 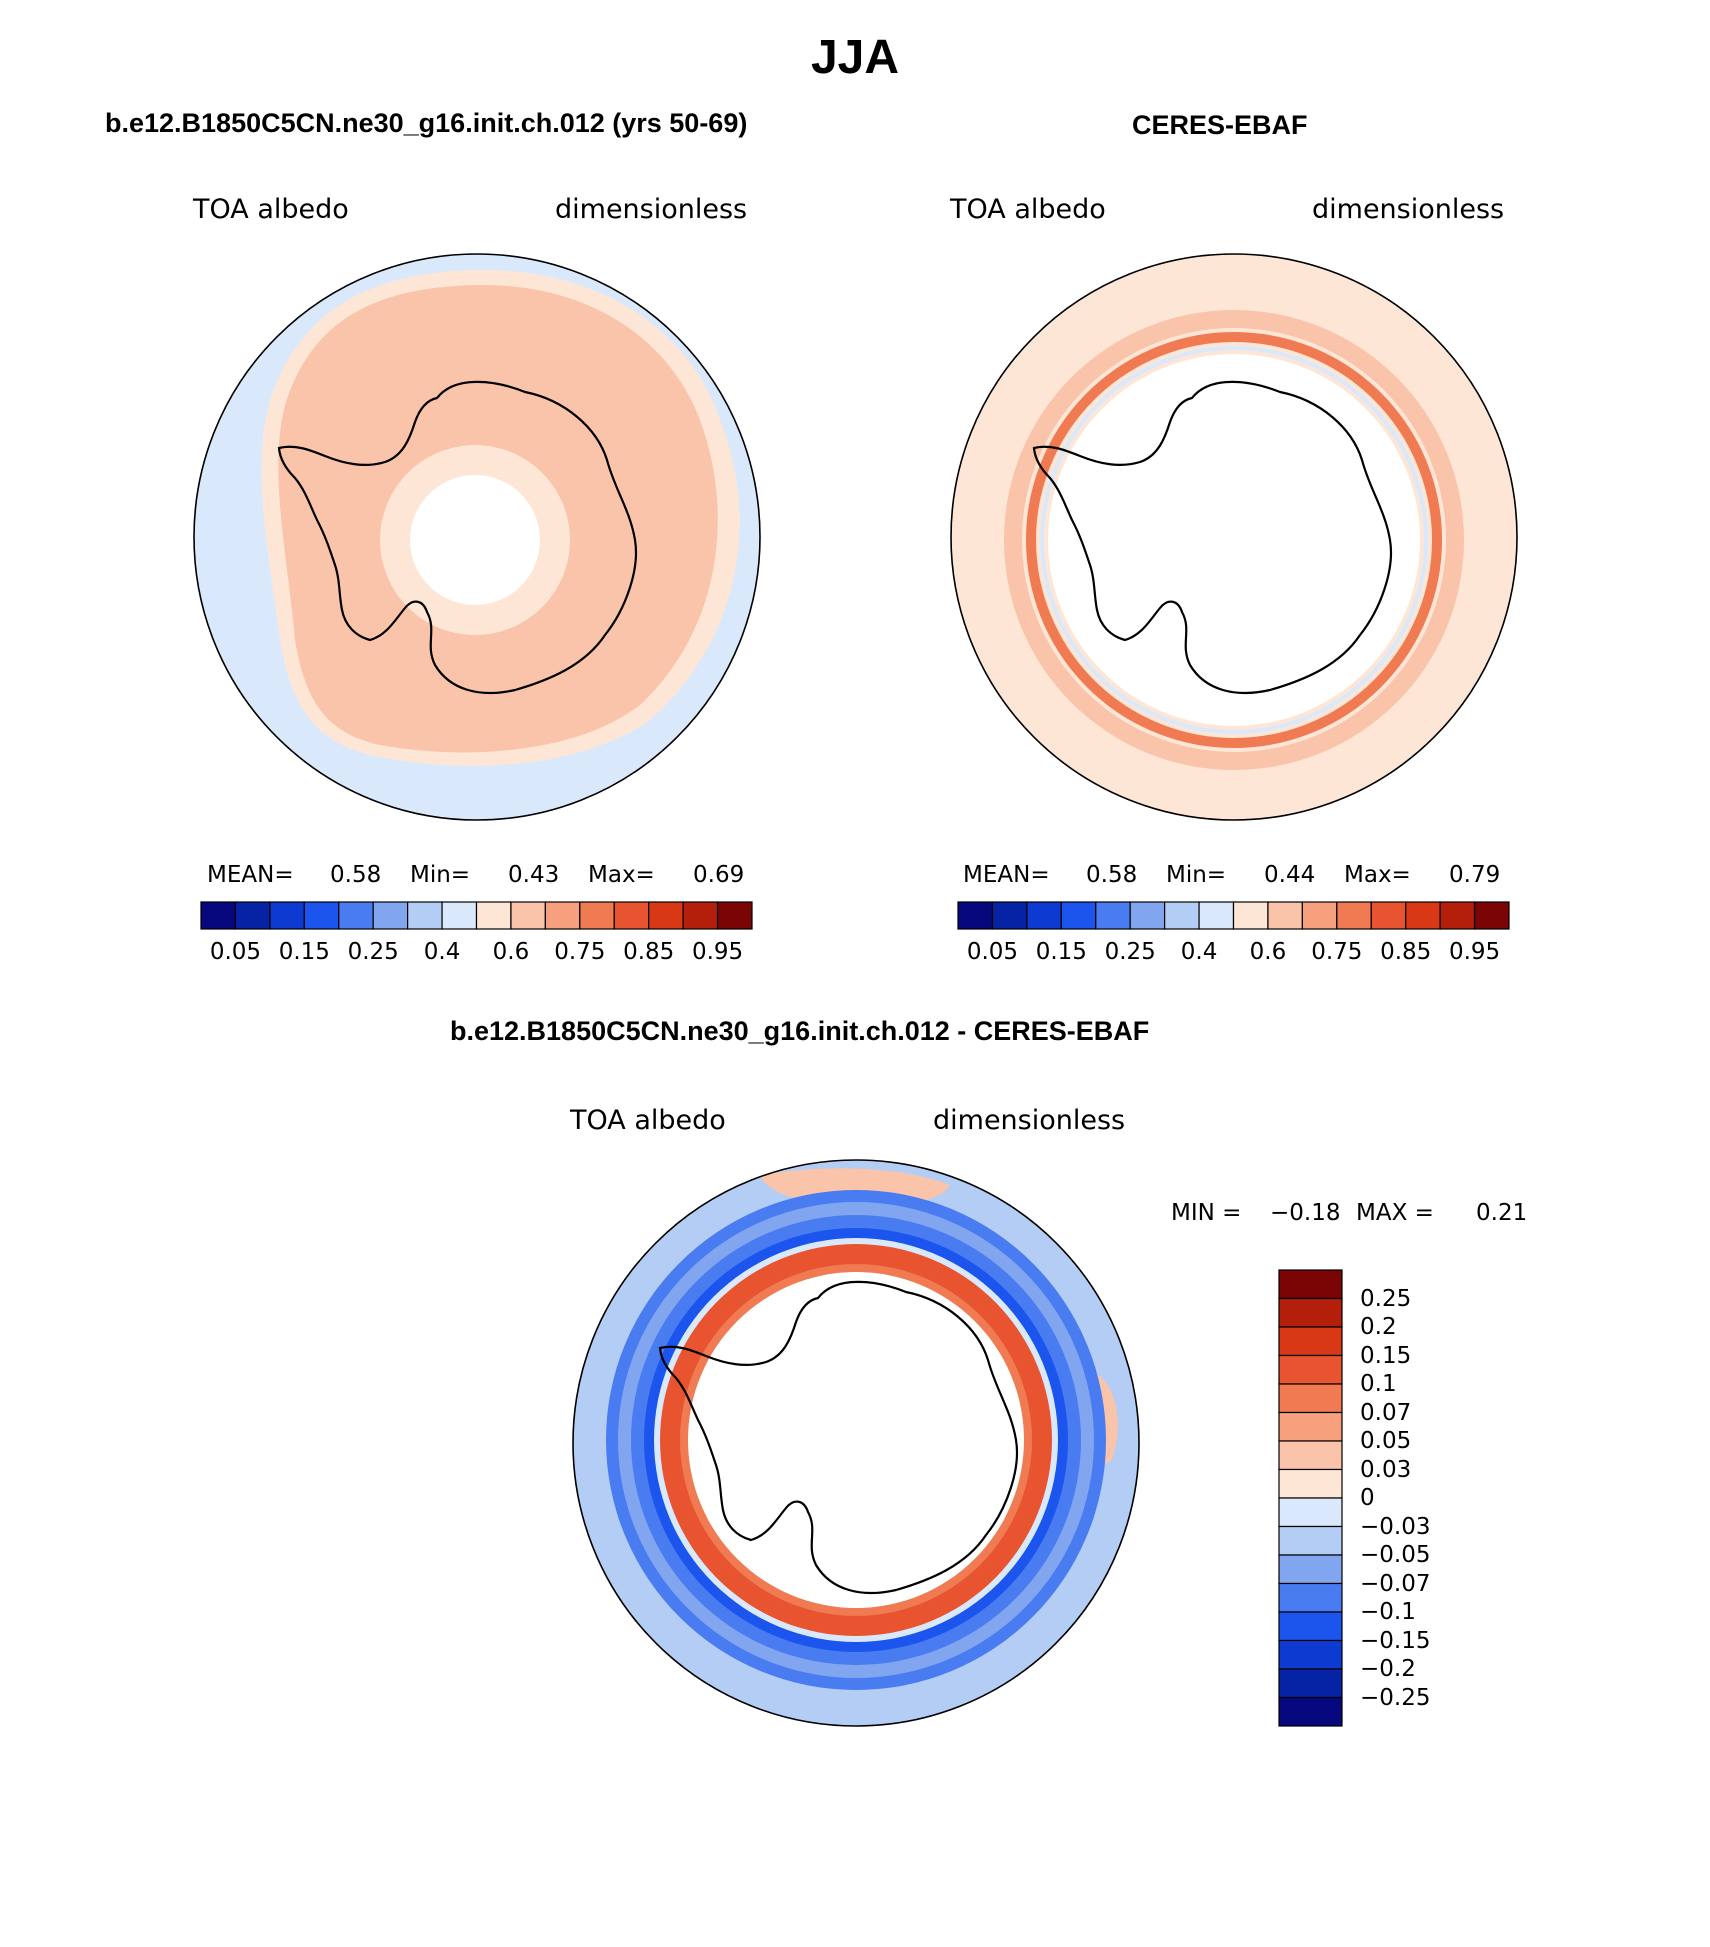 I want to click on diff-colorbar-tick-label: −0.1, so click(x=1388, y=1612).